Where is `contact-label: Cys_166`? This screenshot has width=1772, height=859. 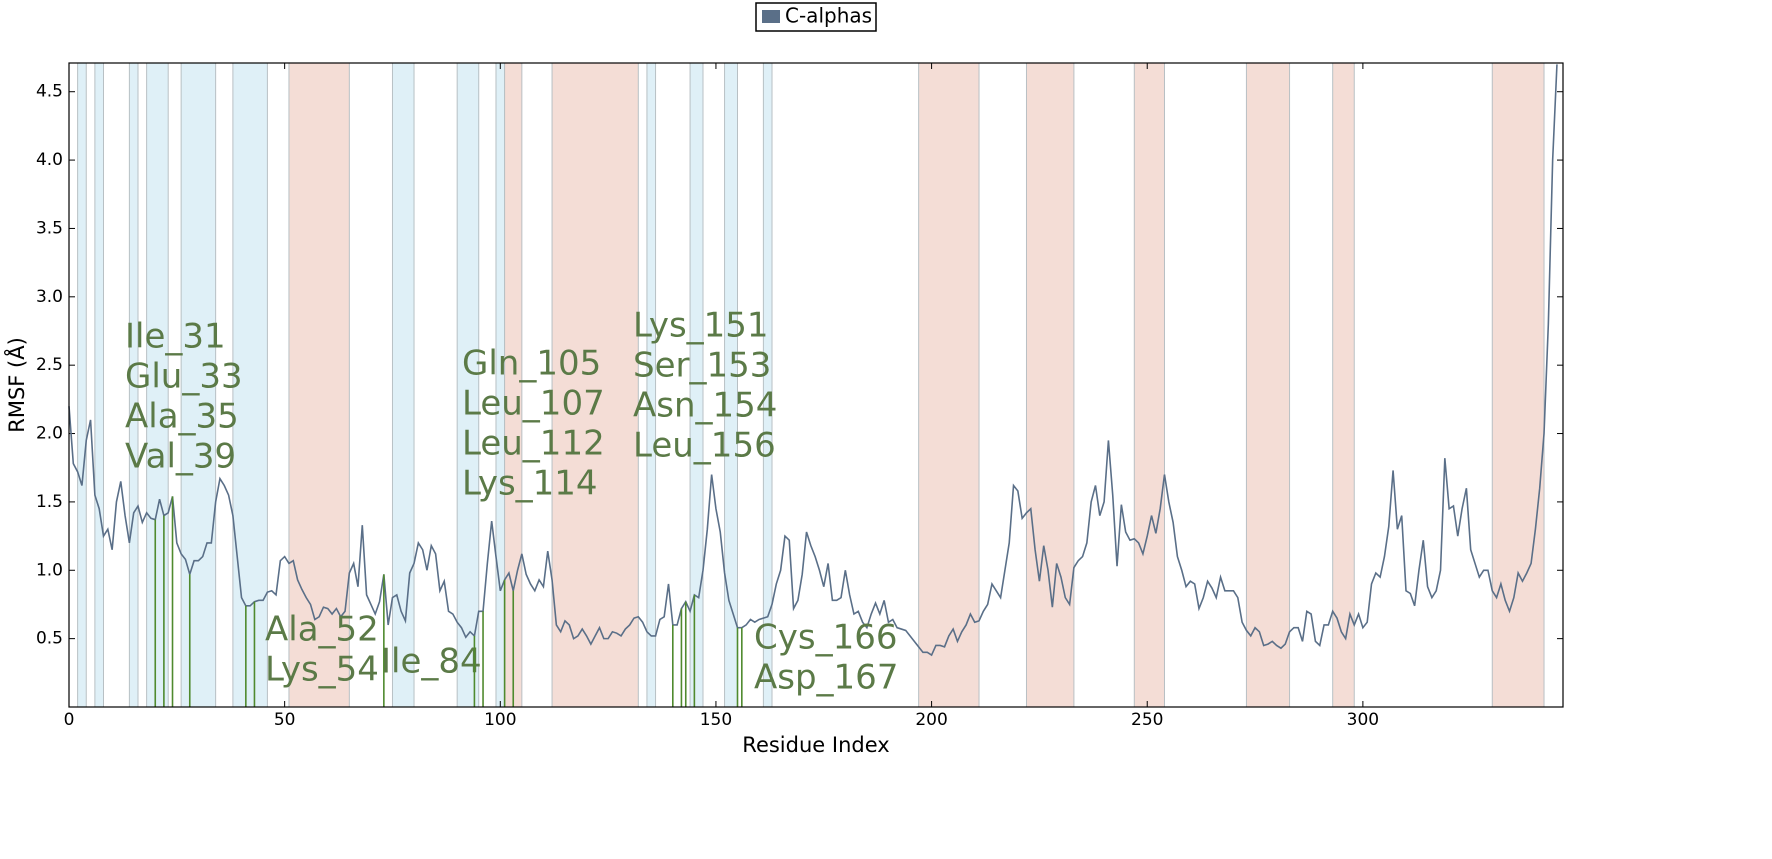 contact-label: Cys_166 is located at coordinates (825, 638).